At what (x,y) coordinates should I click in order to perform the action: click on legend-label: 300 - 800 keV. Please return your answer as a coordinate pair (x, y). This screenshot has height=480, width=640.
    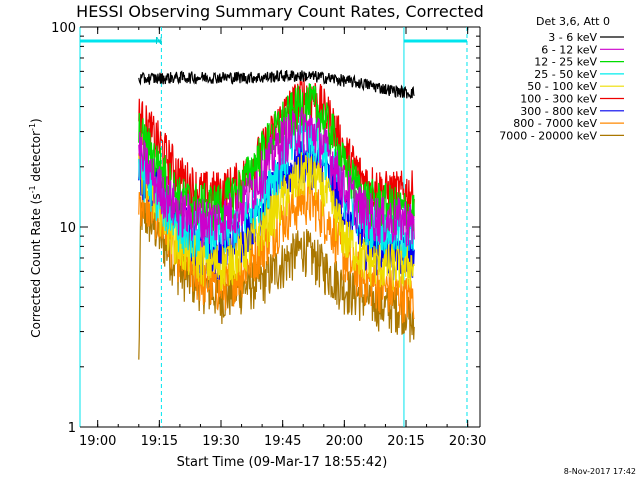
    Looking at the image, I should click on (558, 111).